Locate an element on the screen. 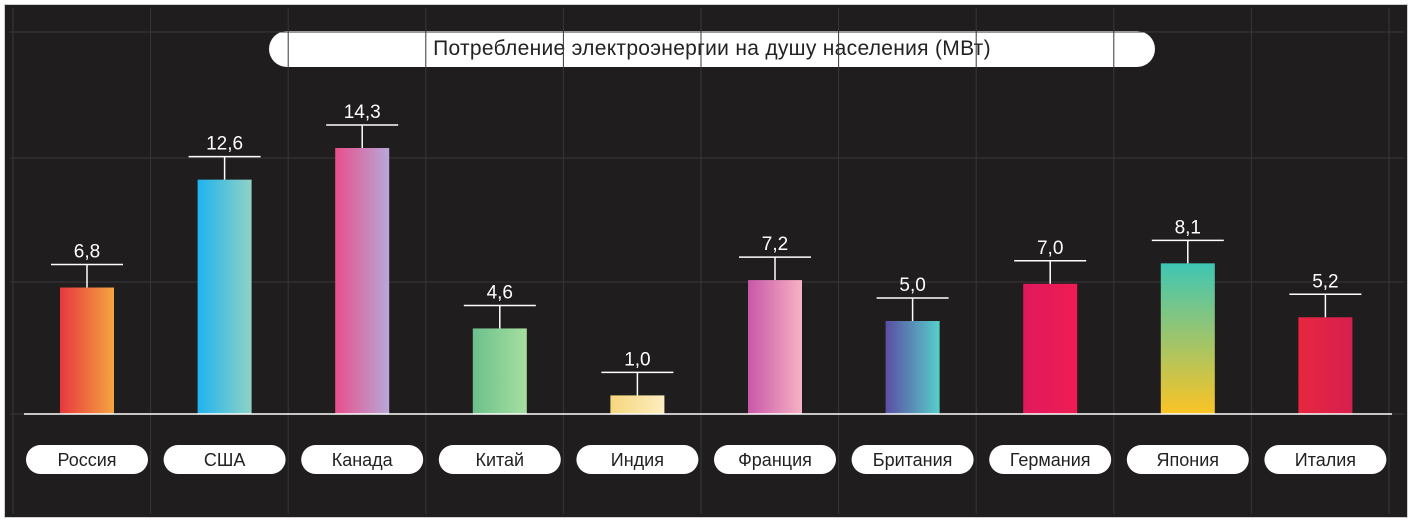  category-label: Германия is located at coordinates (1050, 460).